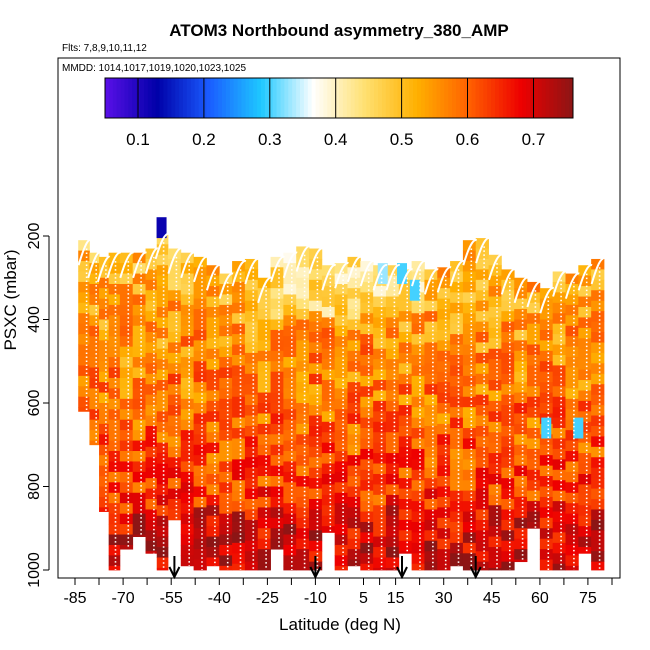 This screenshot has width=650, height=650. What do you see at coordinates (521, 420) in the screenshot?
I see `heatmap-column` at bounding box center [521, 420].